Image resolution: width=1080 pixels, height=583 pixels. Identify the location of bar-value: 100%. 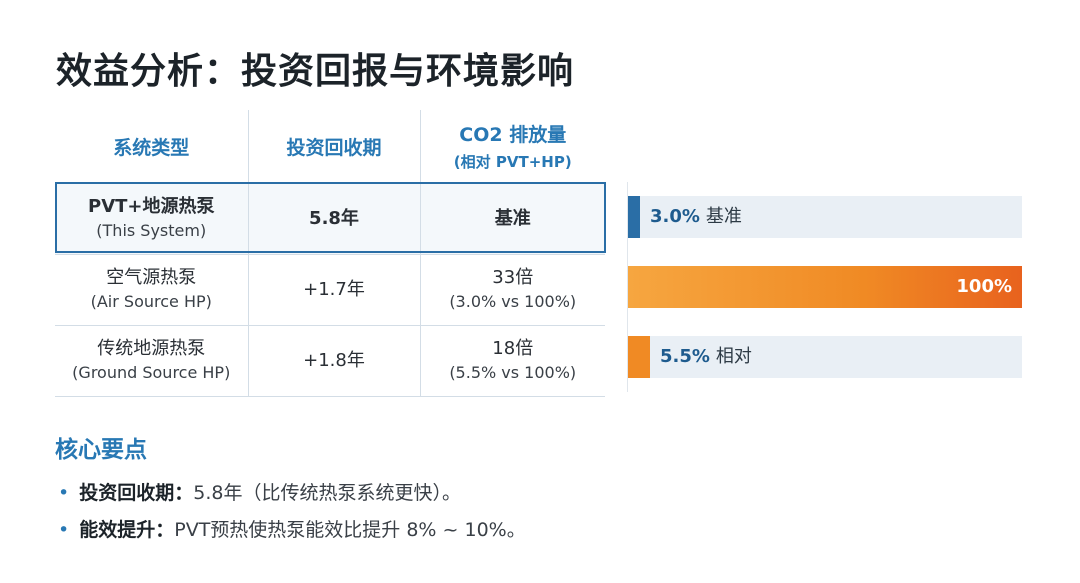
(984, 286).